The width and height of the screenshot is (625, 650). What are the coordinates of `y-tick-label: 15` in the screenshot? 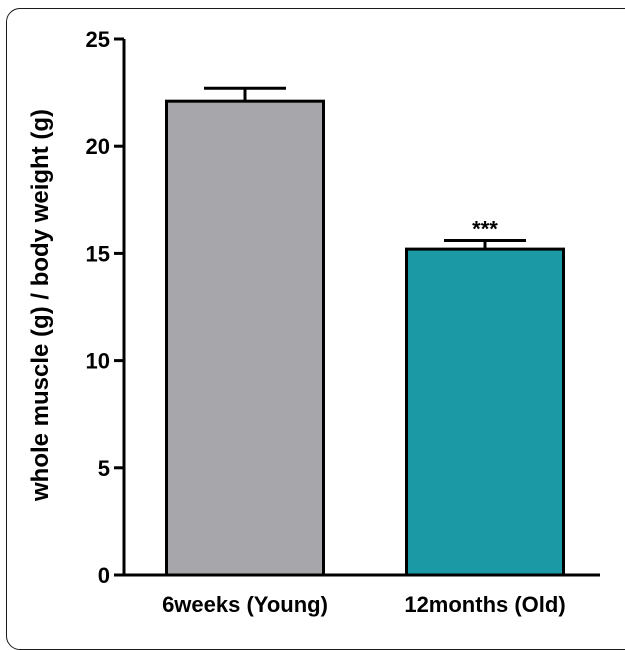 It's located at (98, 253).